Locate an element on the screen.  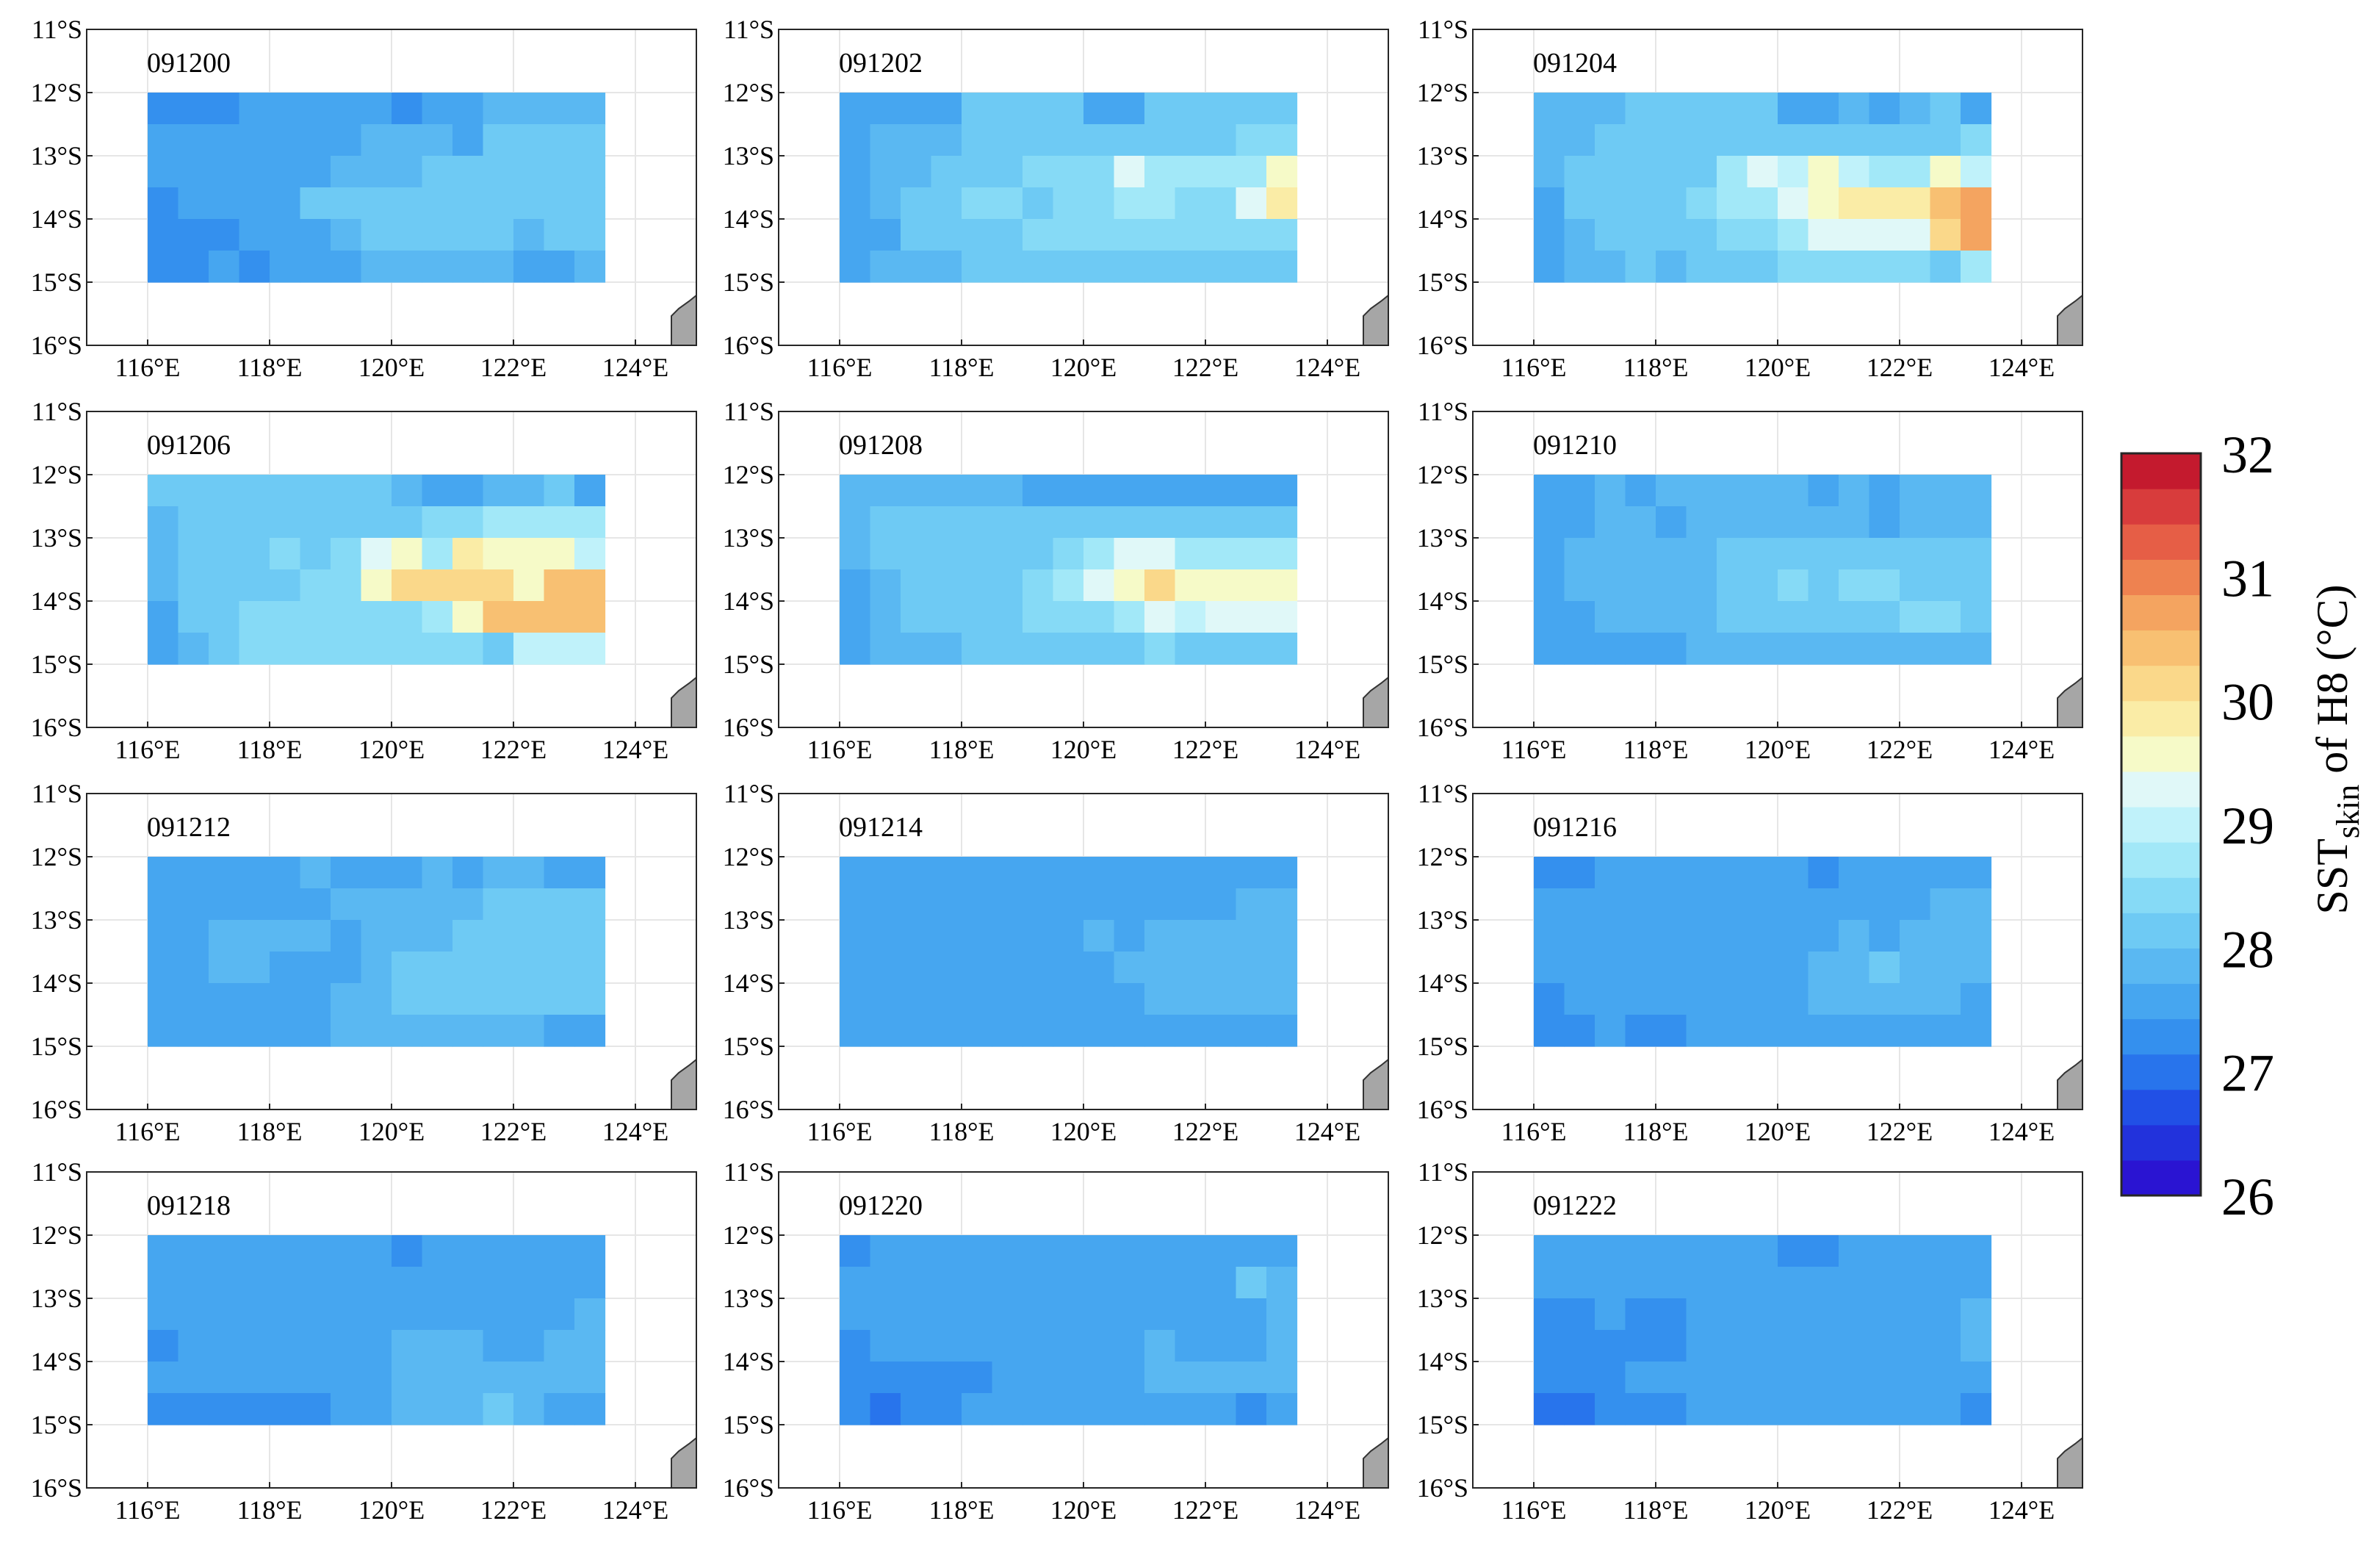
x-tick-label: 120°E is located at coordinates (392, 749).